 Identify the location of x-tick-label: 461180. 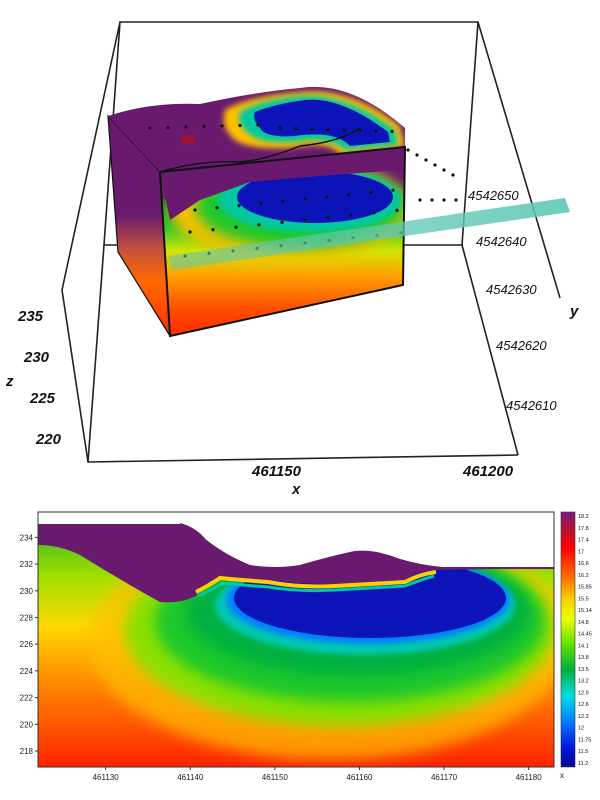
(529, 777).